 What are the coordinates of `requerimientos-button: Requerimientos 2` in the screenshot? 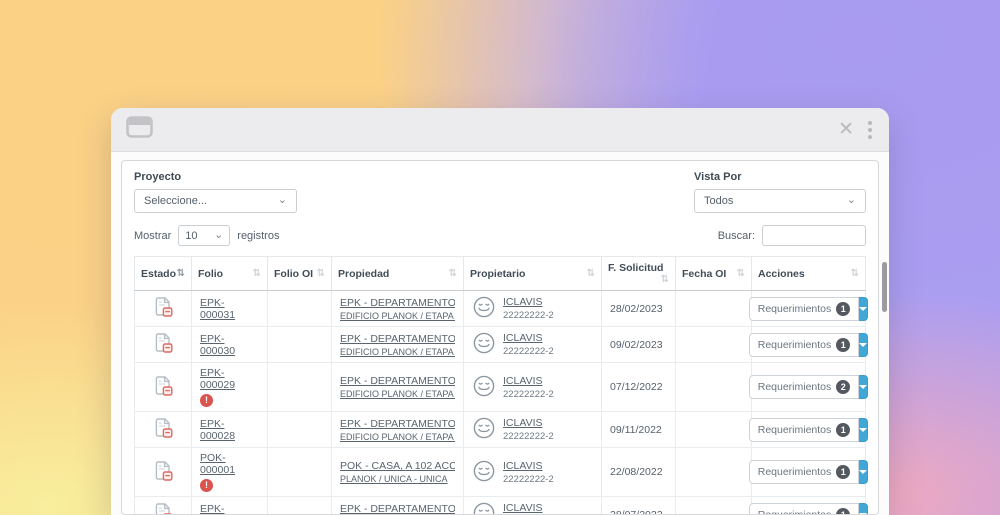 It's located at (804, 387).